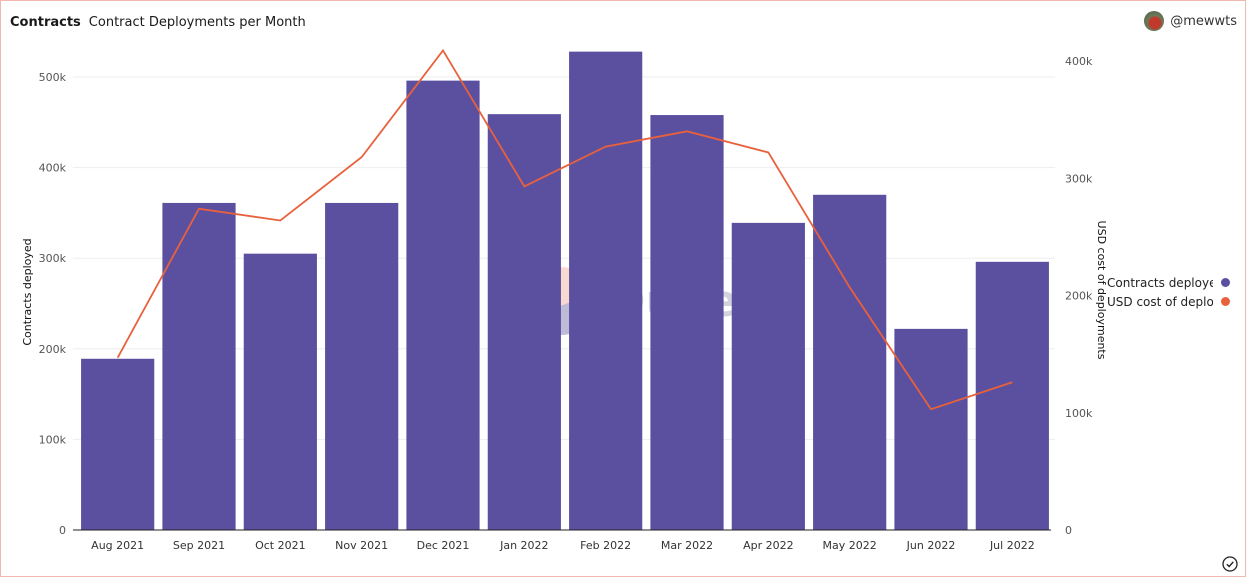  I want to click on check-circle-icon, so click(1230, 564).